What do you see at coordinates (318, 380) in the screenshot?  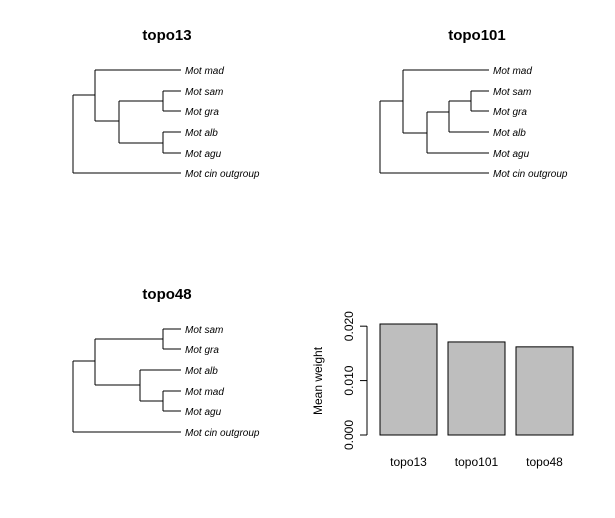 I see `y-axis-label: Mean weight` at bounding box center [318, 380].